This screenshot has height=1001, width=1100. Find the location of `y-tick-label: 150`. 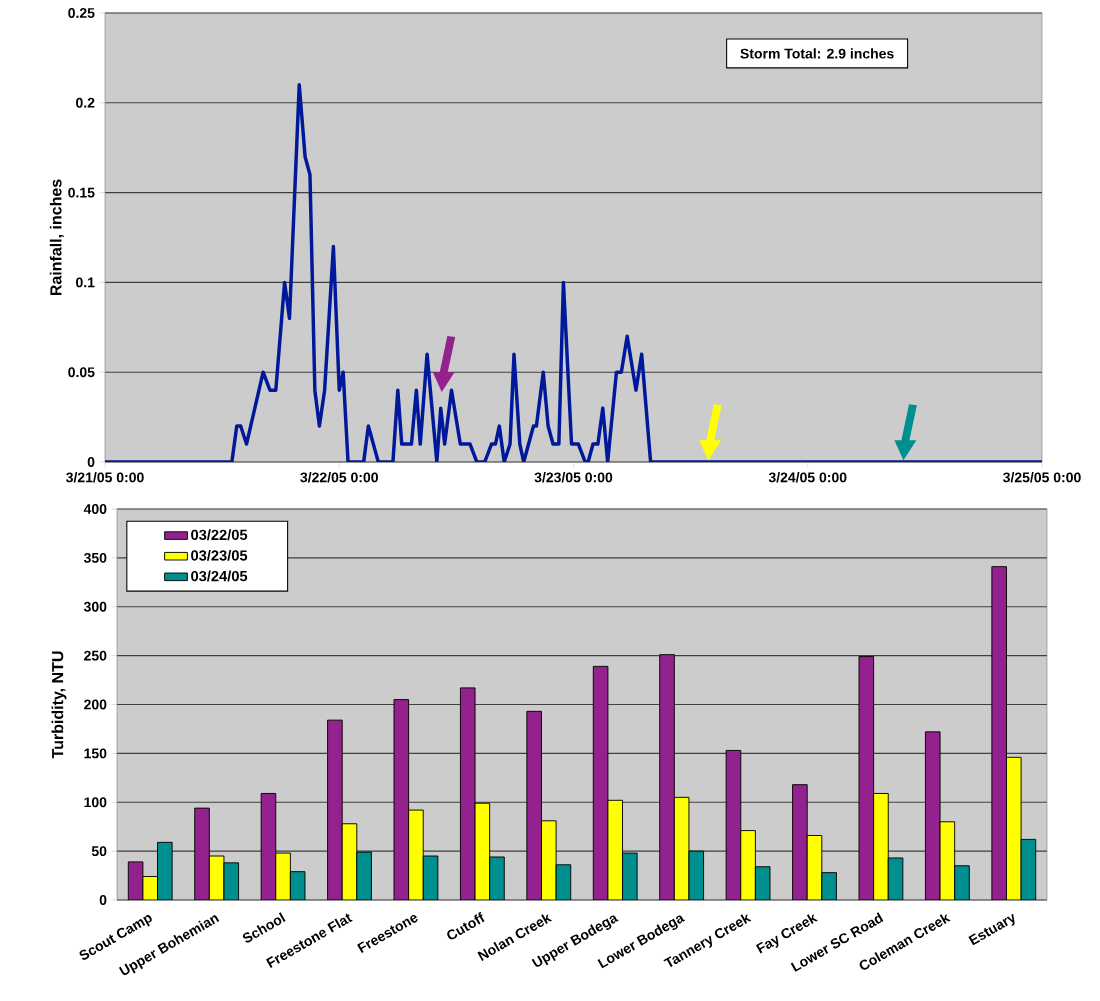

y-tick-label: 150 is located at coordinates (95, 753).